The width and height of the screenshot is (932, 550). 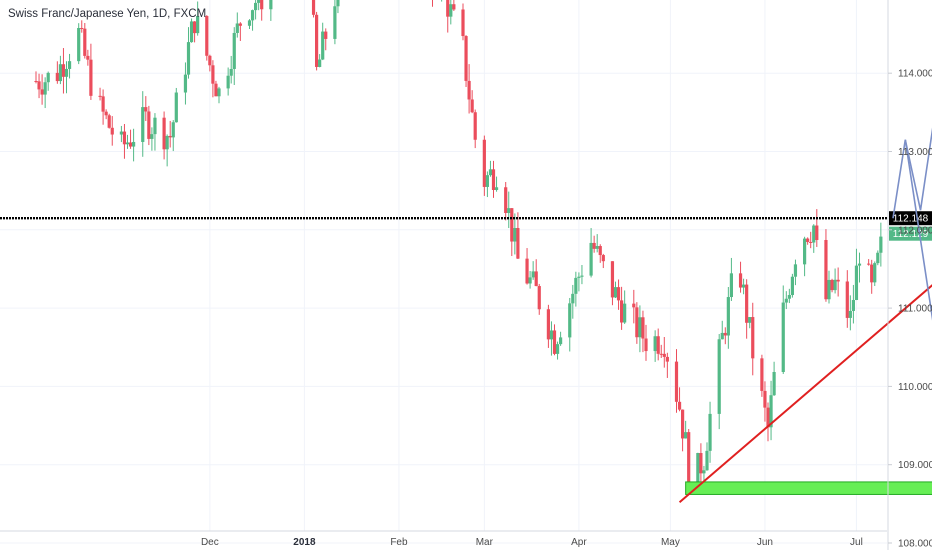 What do you see at coordinates (808, 488) in the screenshot?
I see `support-zone` at bounding box center [808, 488].